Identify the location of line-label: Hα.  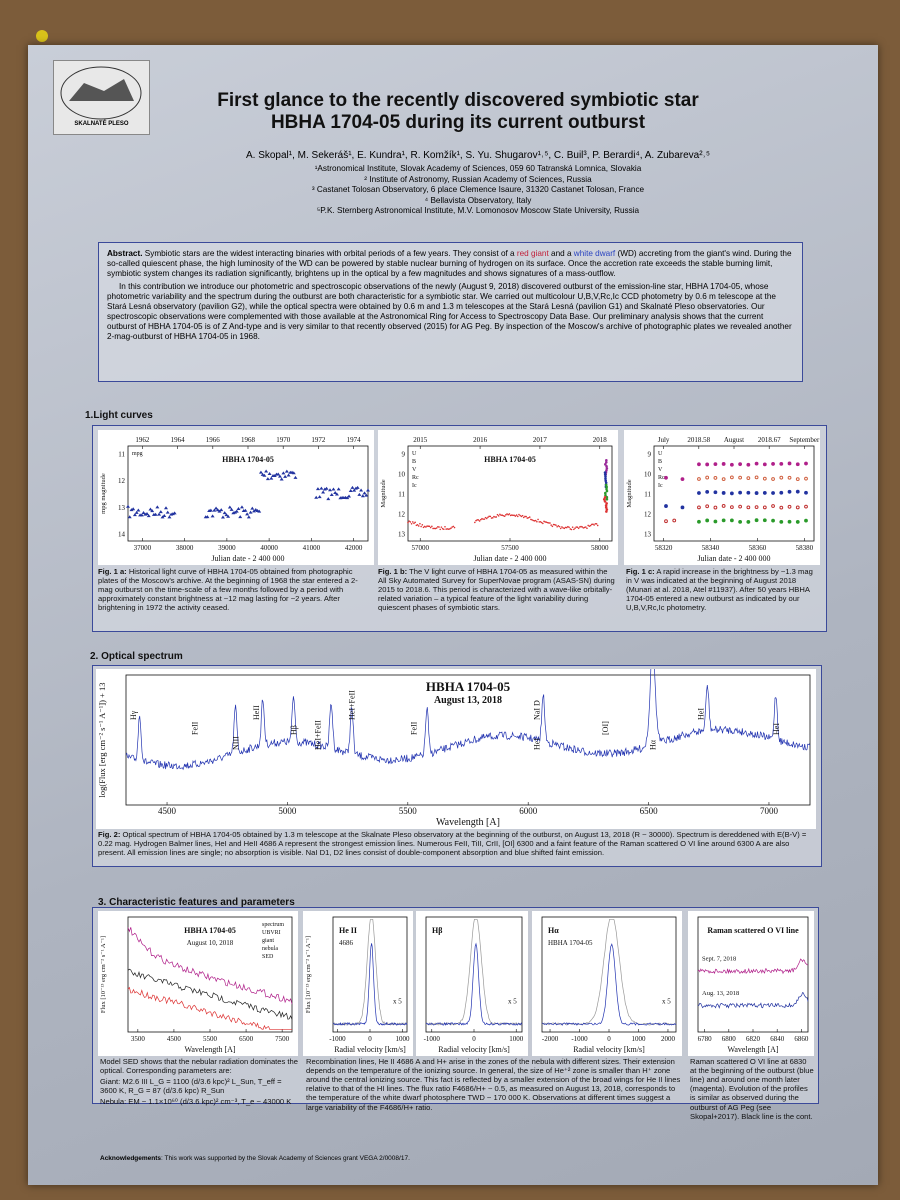
(653, 744).